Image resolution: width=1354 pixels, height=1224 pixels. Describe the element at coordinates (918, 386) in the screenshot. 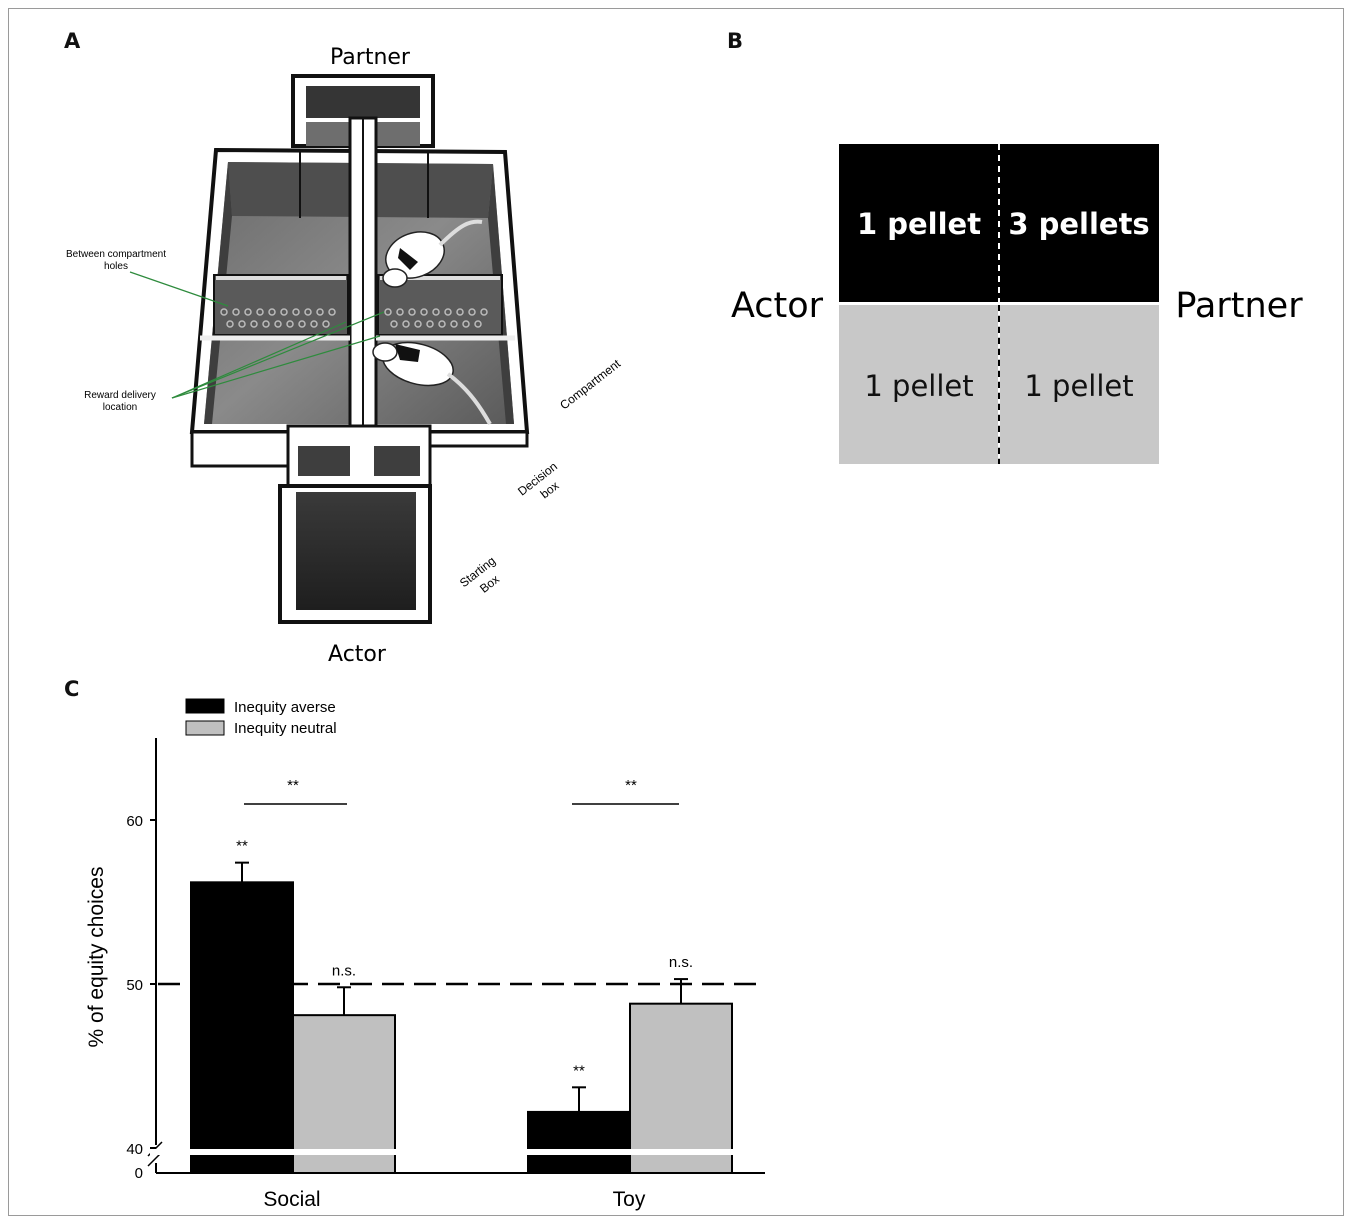

I see `cell-bottom-left: 1 pellet` at that location.